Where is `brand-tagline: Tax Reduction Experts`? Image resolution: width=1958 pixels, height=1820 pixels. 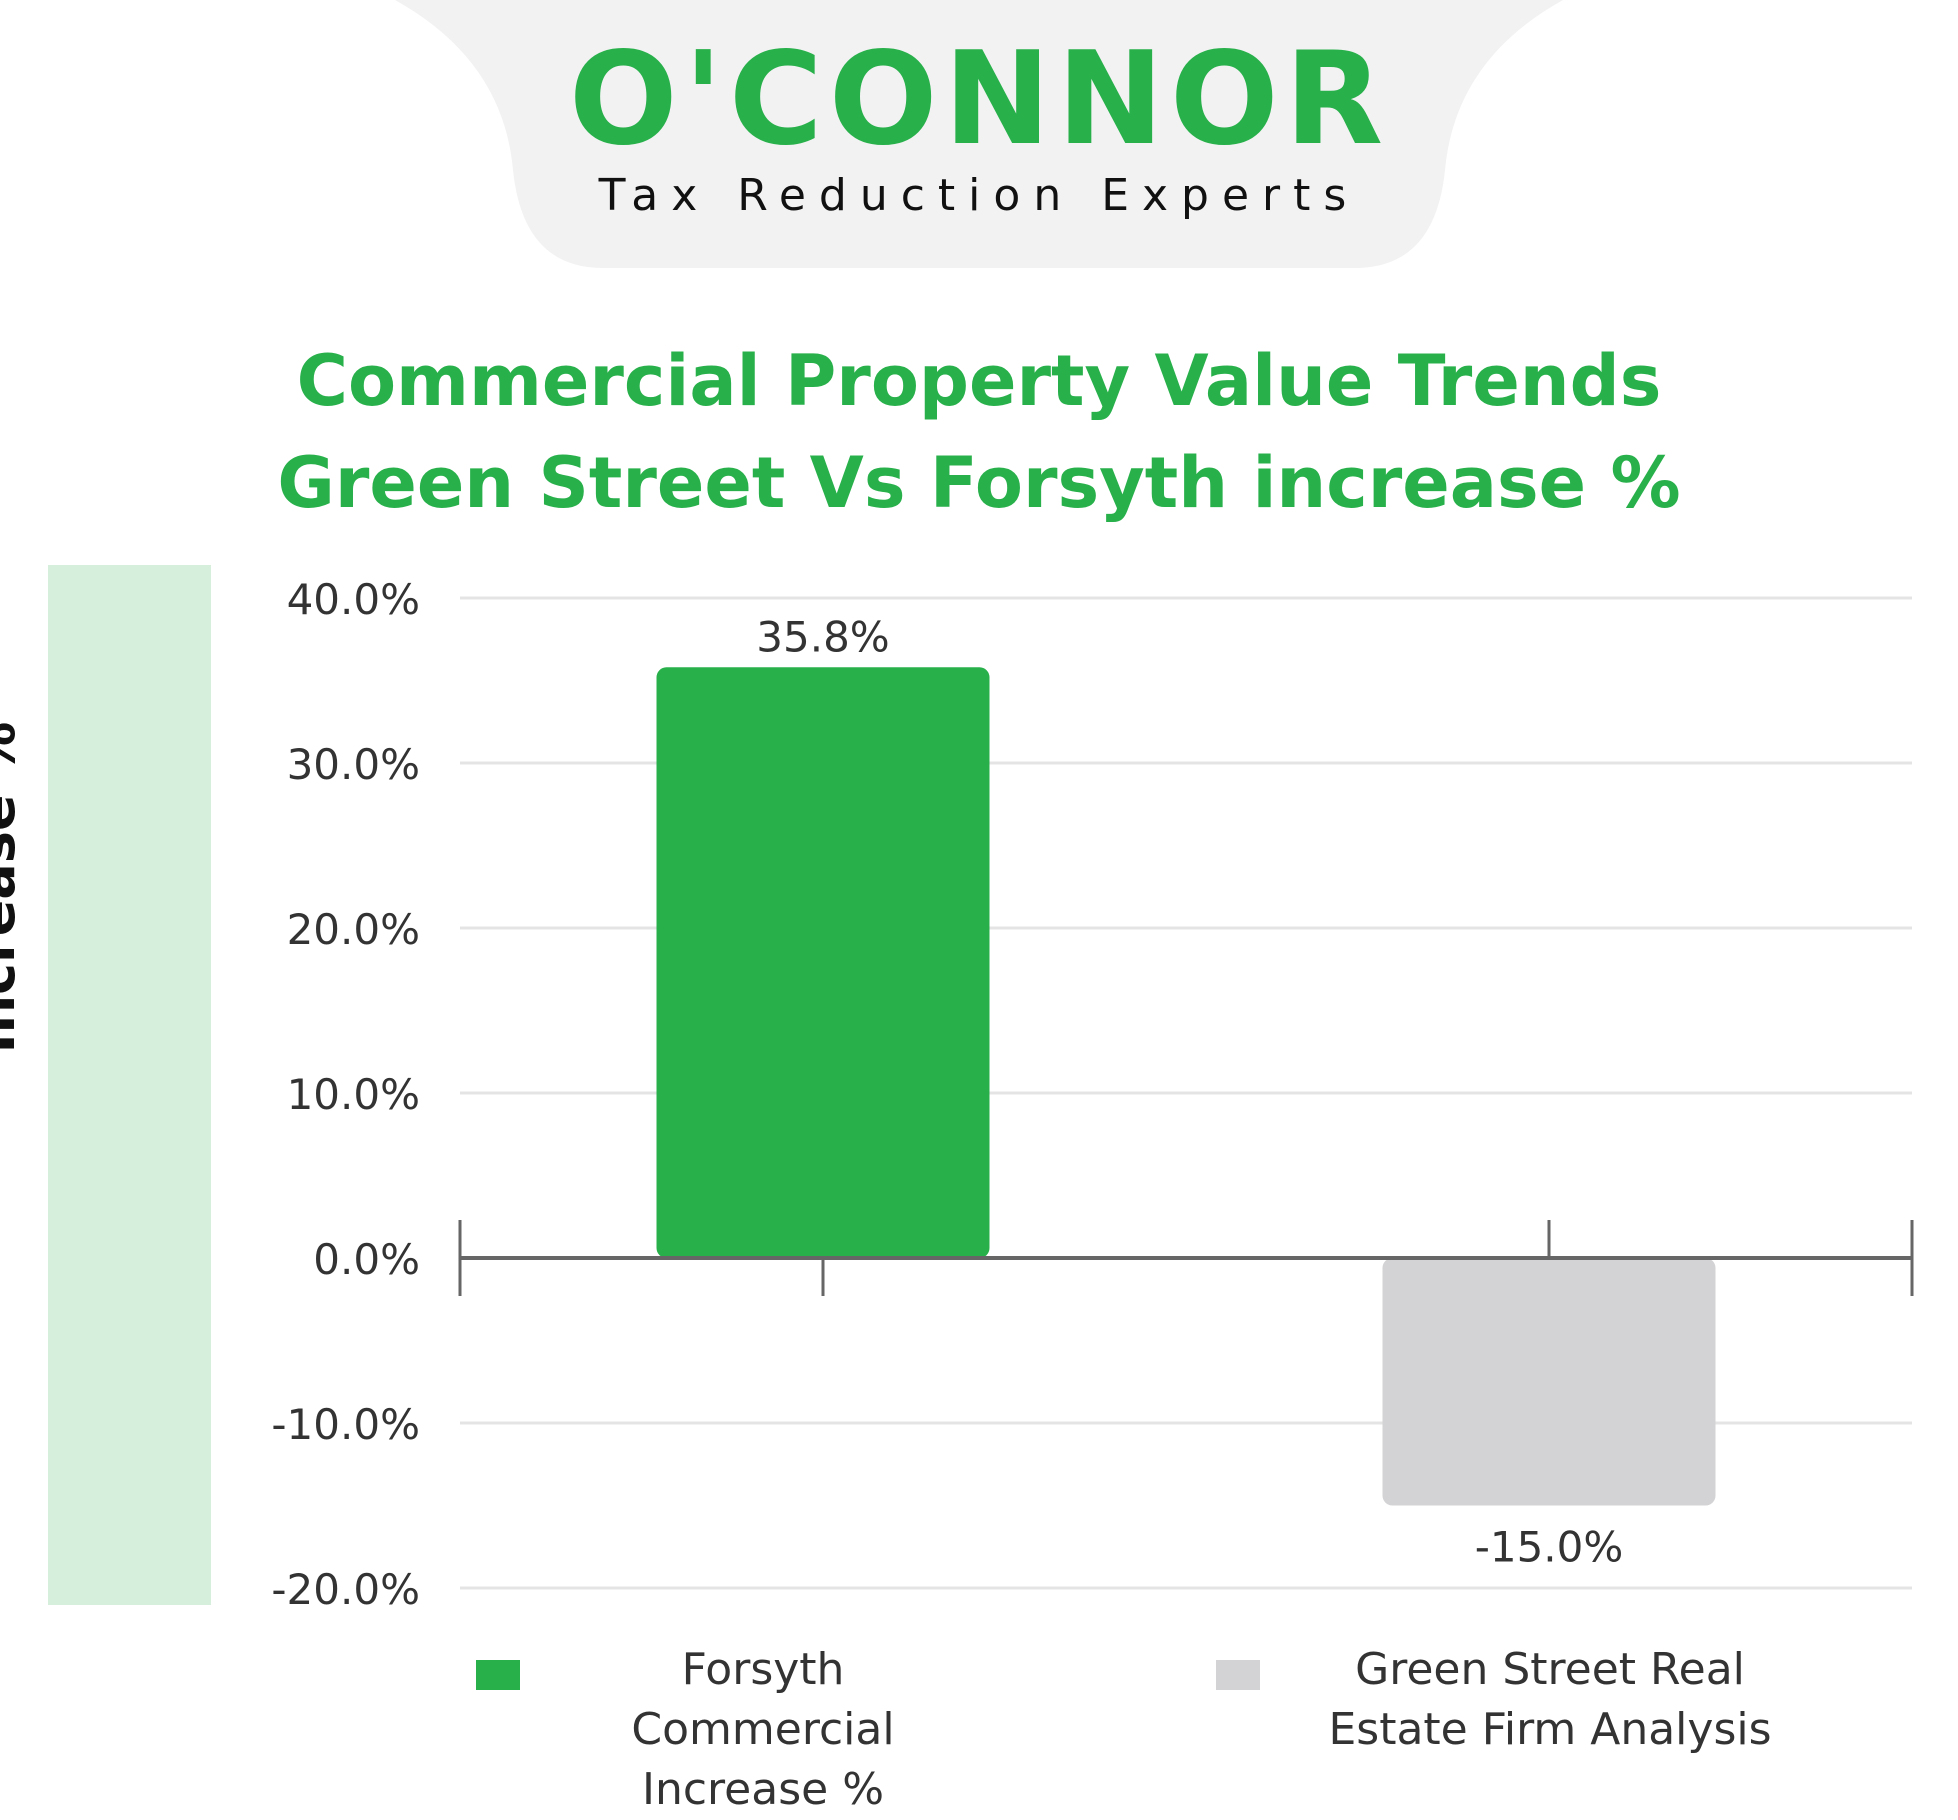 brand-tagline: Tax Reduction Experts is located at coordinates (979, 195).